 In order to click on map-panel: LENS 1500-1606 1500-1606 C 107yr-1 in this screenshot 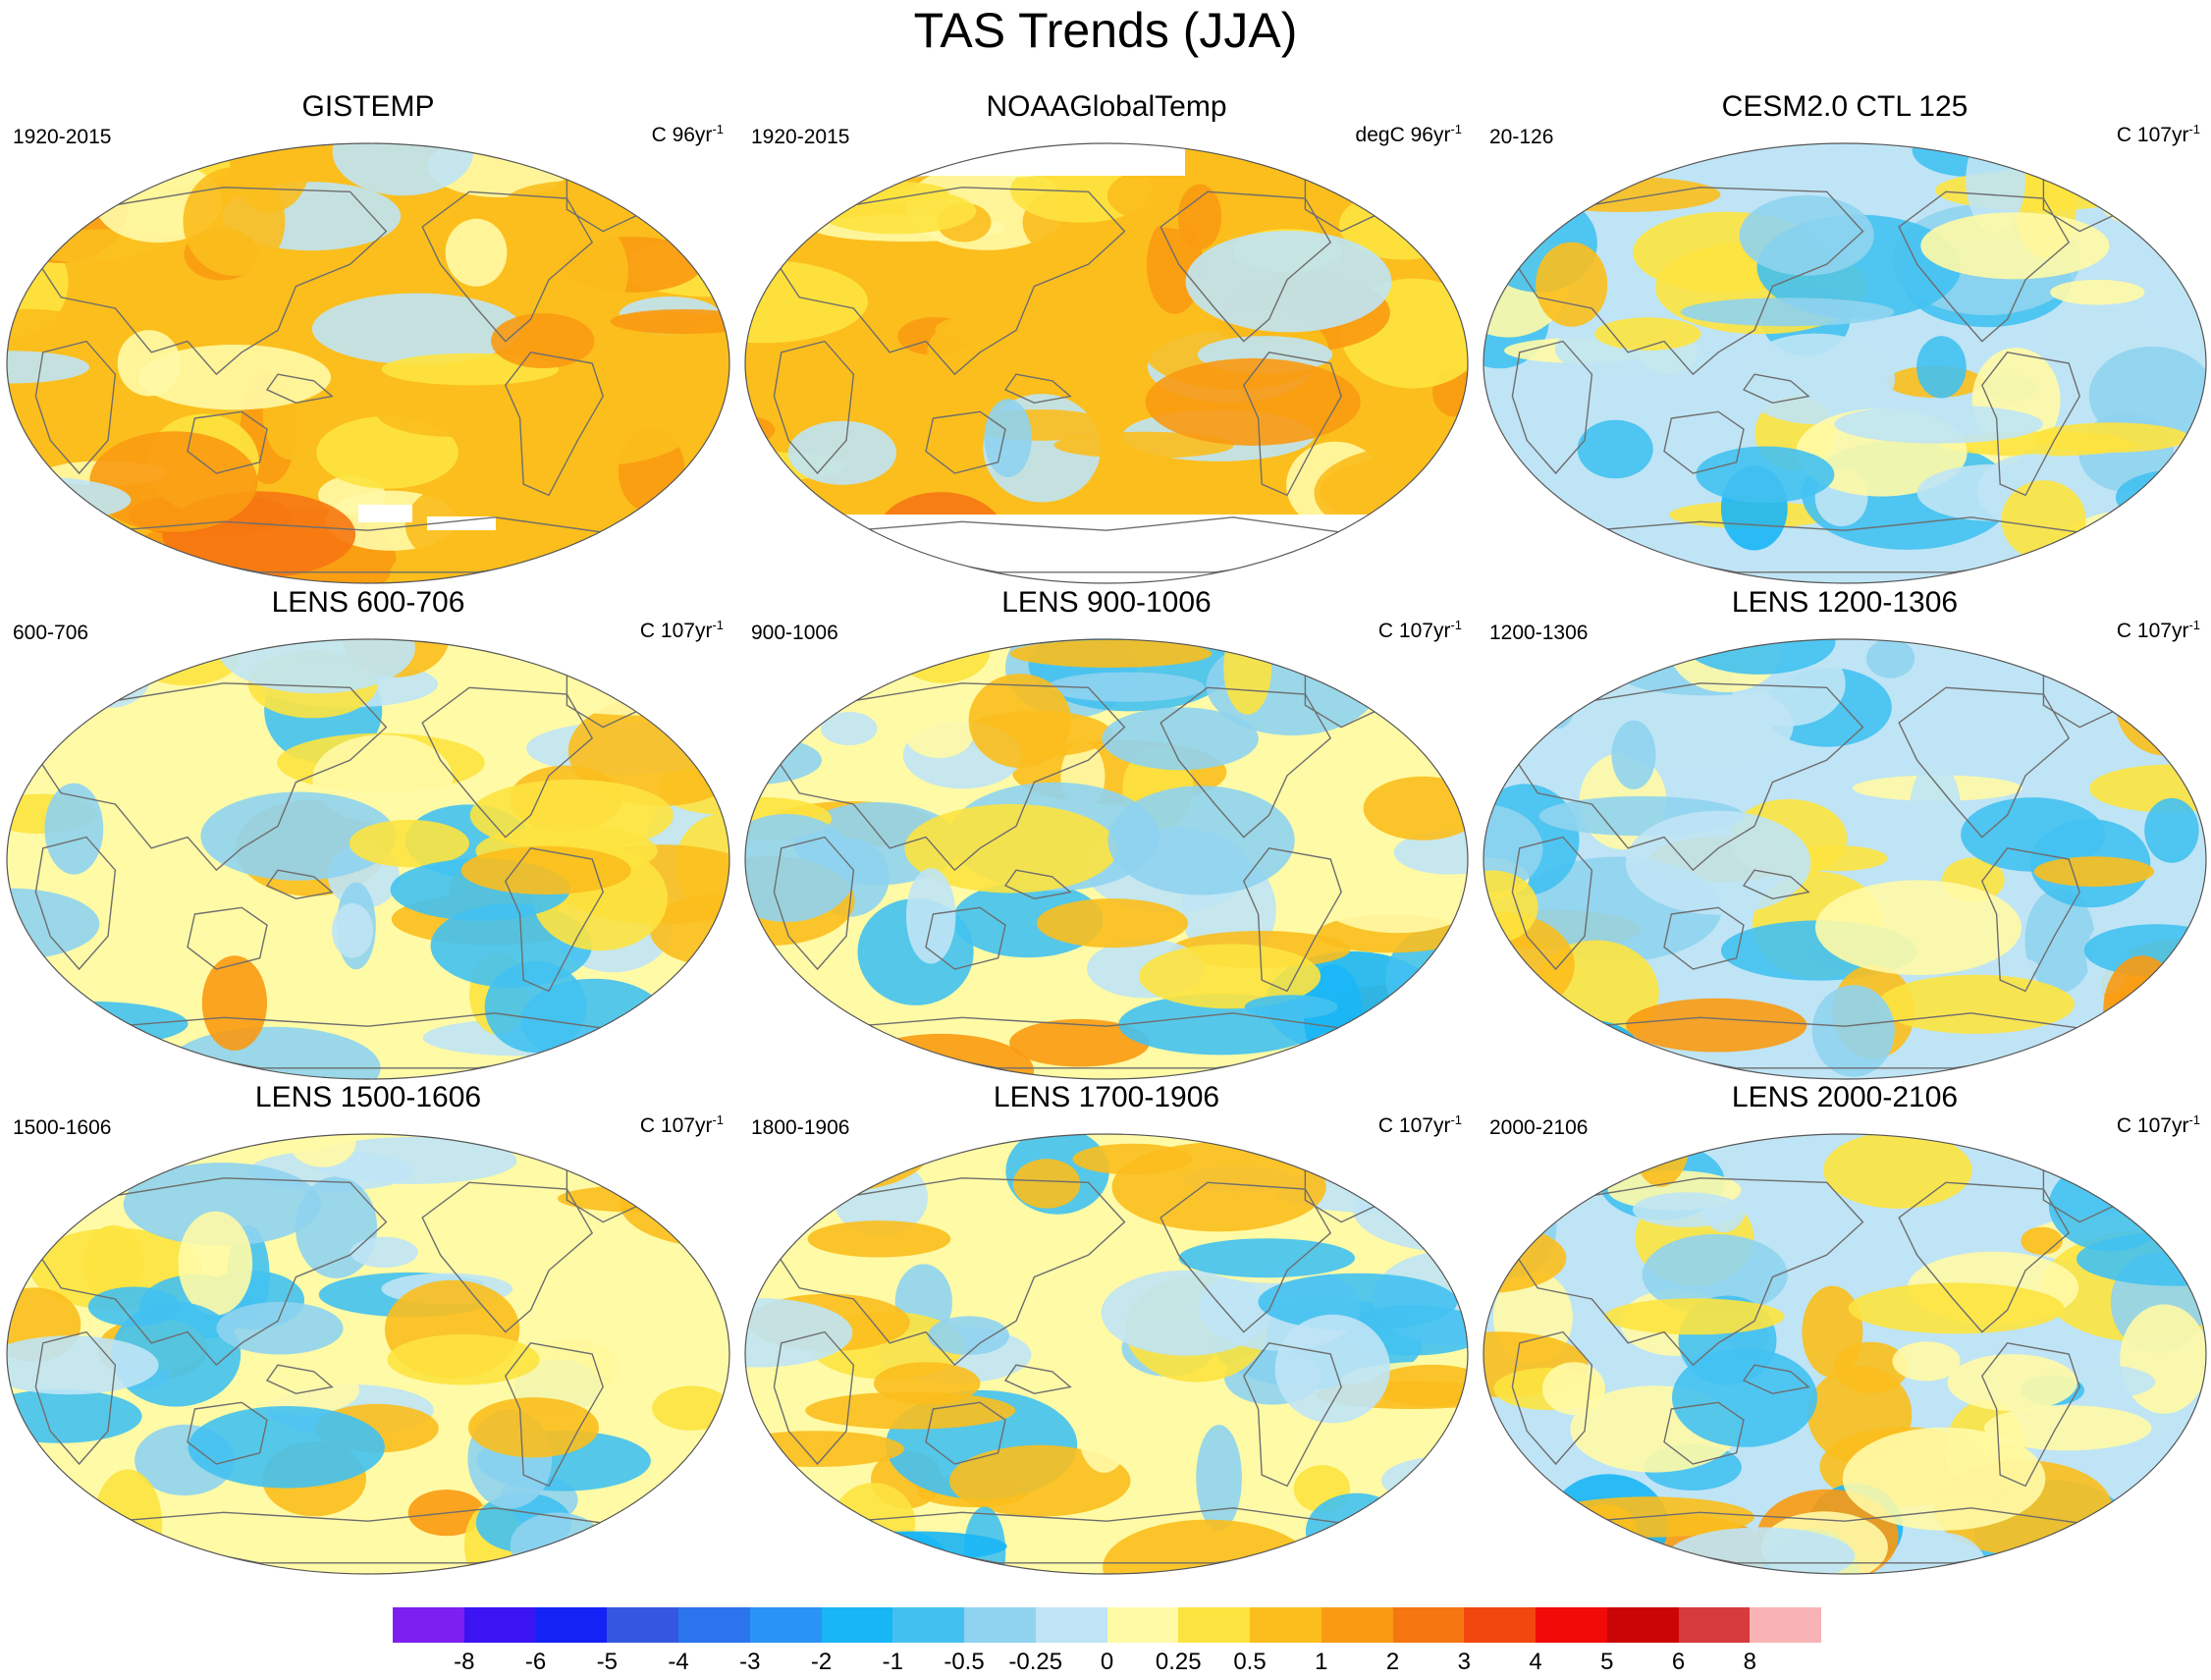, I will do `click(368, 1328)`.